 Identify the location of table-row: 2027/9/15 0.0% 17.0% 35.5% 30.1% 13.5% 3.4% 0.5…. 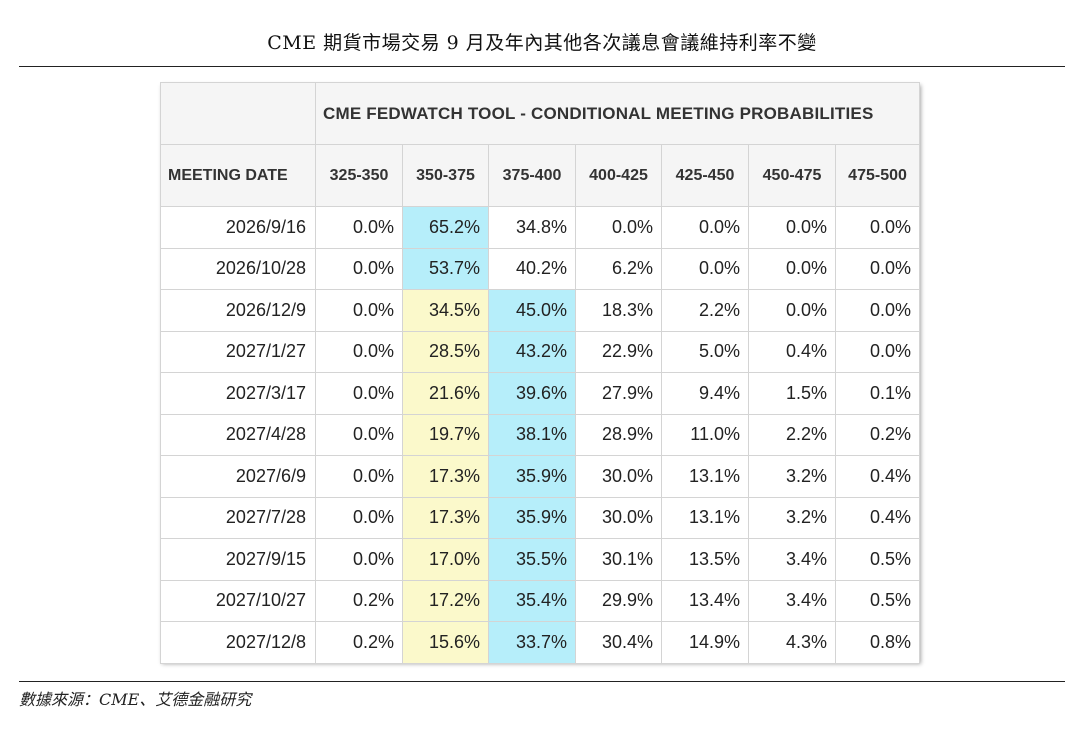
(540, 559).